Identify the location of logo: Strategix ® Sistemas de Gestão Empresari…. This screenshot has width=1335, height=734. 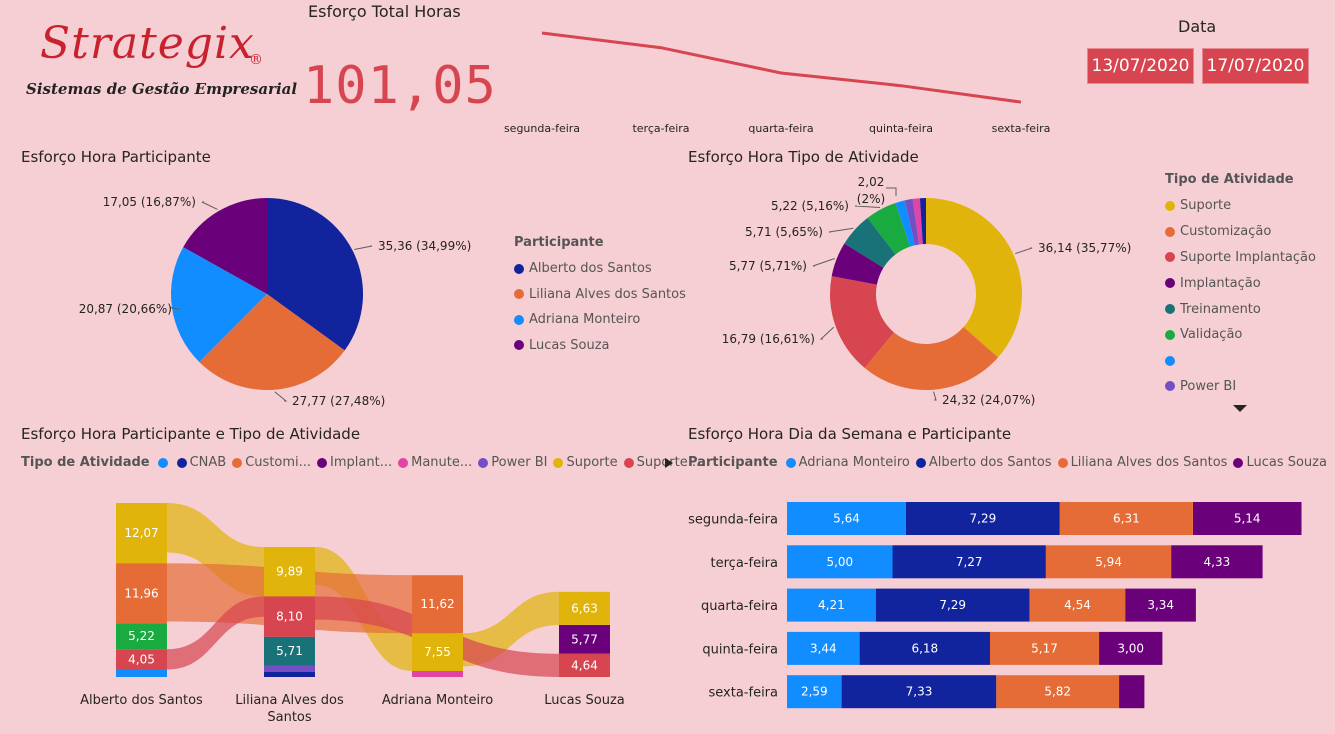
(159, 63).